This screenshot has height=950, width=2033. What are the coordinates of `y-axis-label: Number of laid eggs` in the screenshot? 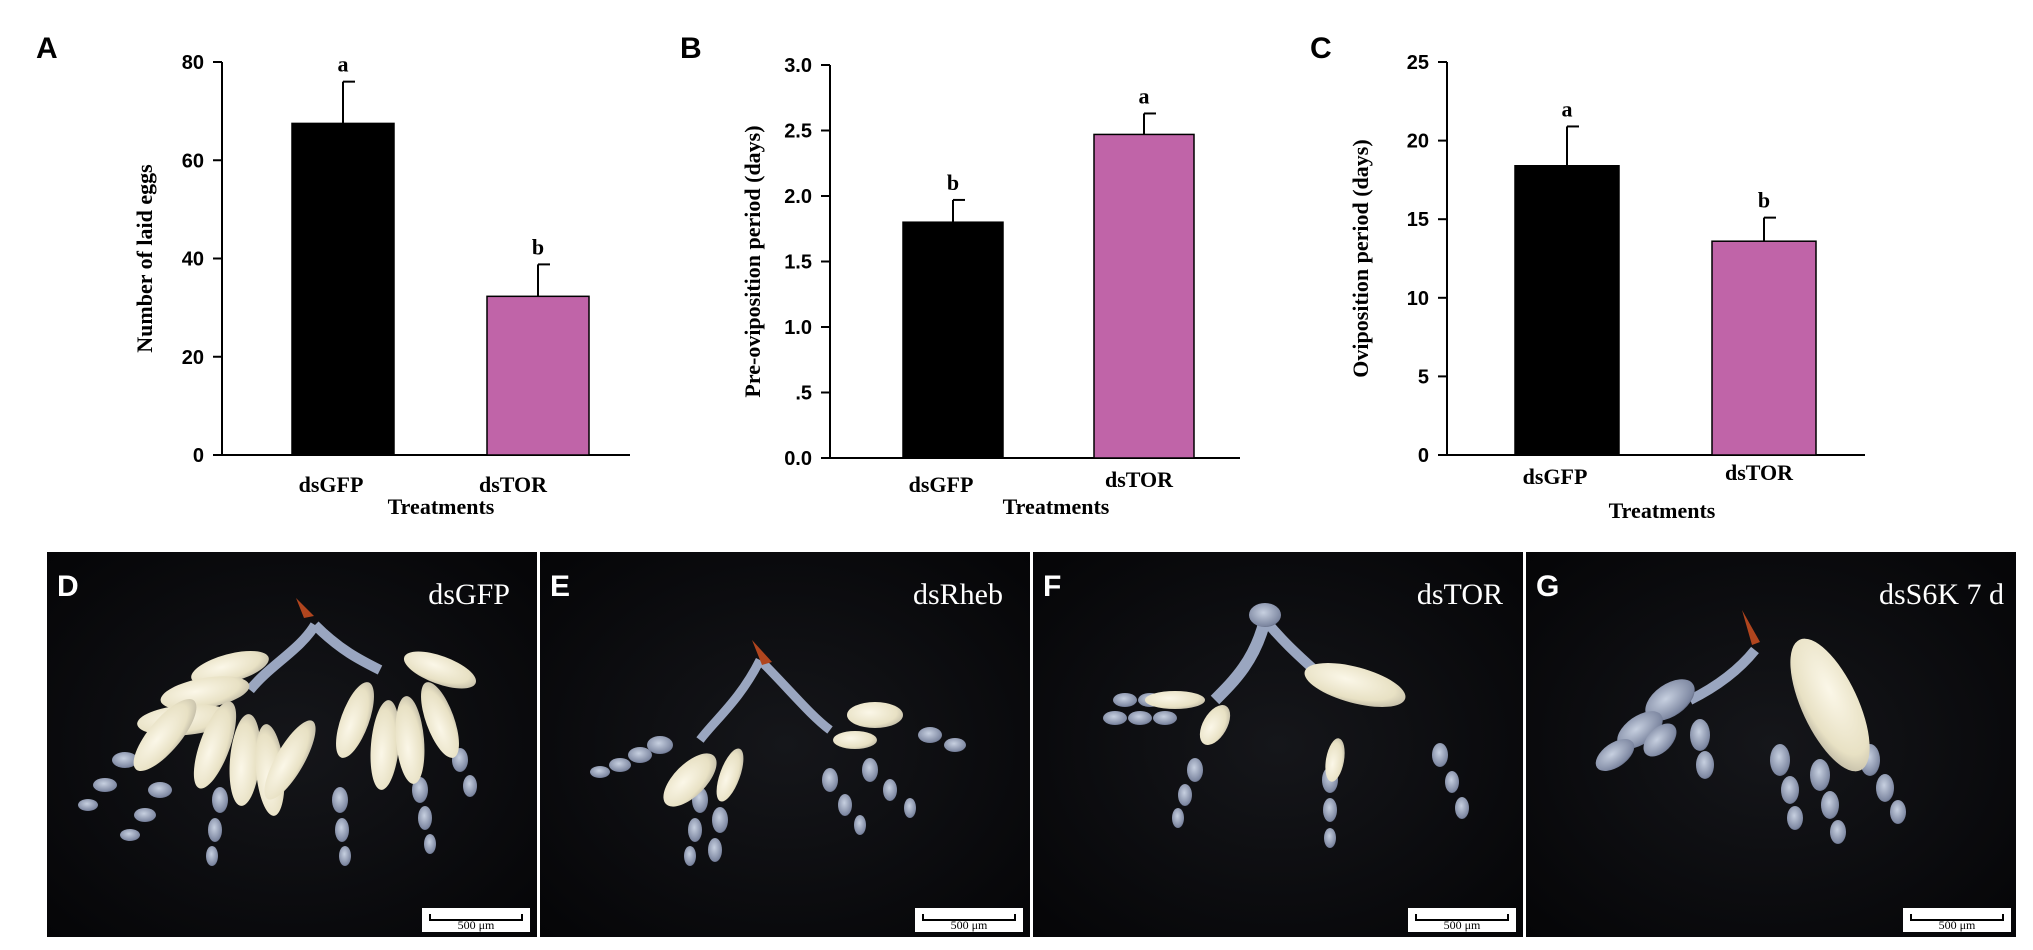 It's located at (144, 258).